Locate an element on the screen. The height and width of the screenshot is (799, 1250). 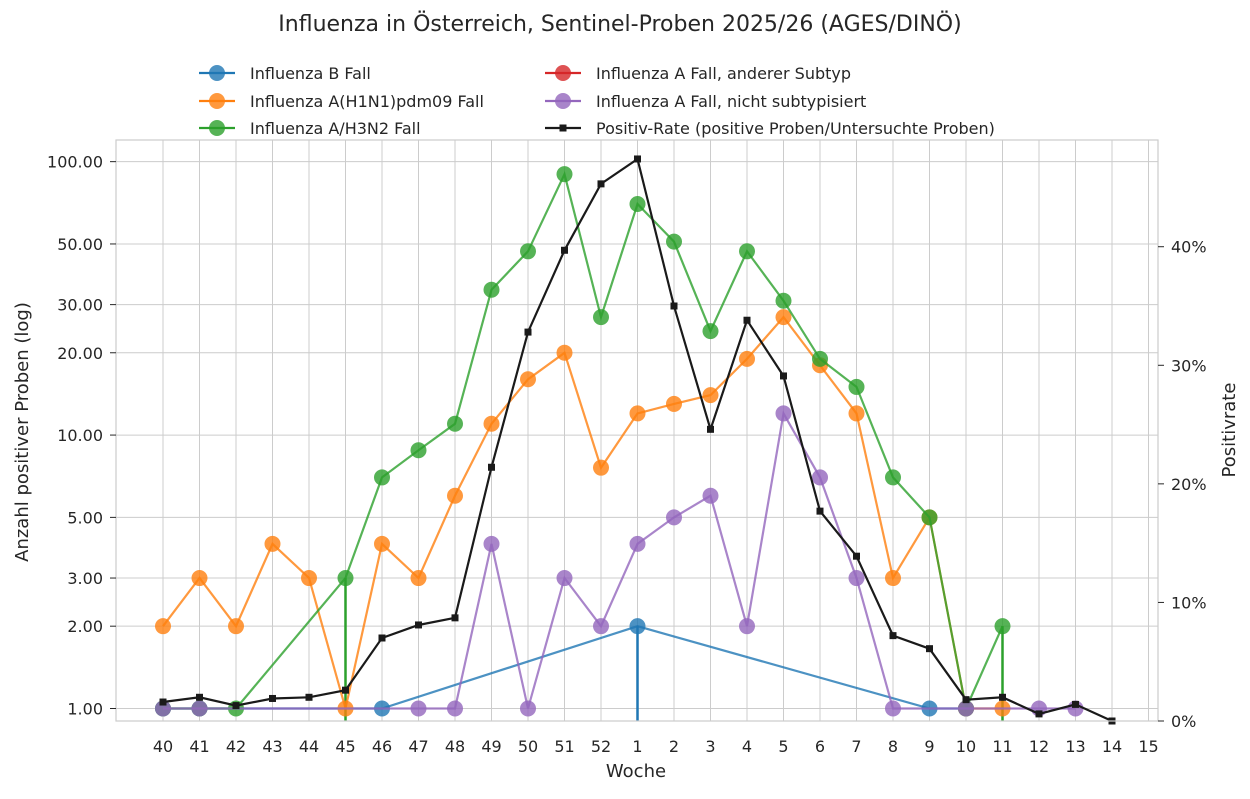
y-tick-label: 20.00 is located at coordinates (80, 353).